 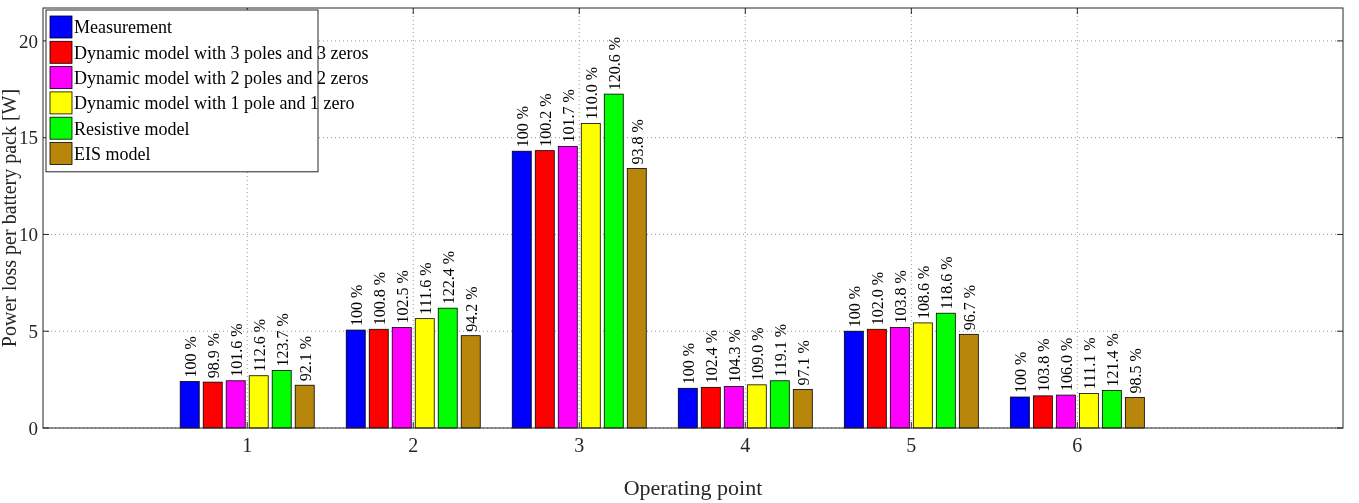 What do you see at coordinates (614, 63) in the screenshot?
I see `annotation: 120.6 %` at bounding box center [614, 63].